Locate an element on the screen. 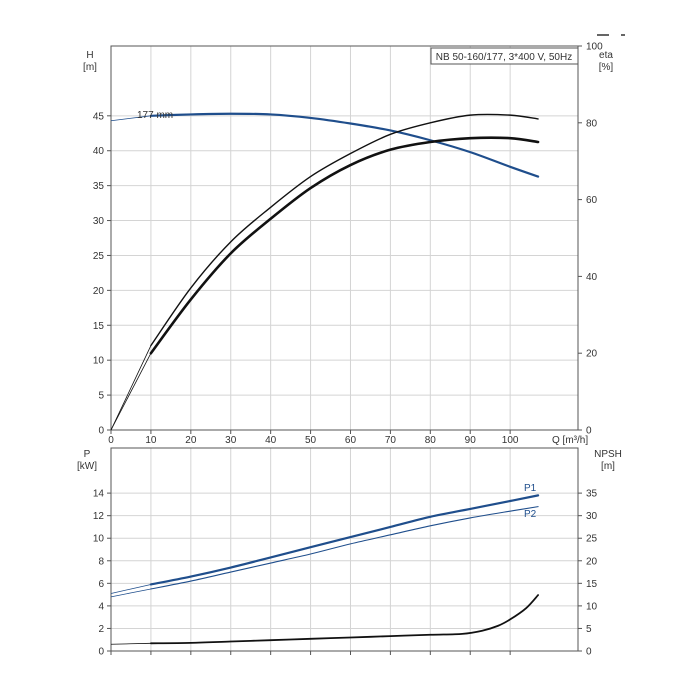  top-left-tick-label-5: 5 is located at coordinates (101, 396).